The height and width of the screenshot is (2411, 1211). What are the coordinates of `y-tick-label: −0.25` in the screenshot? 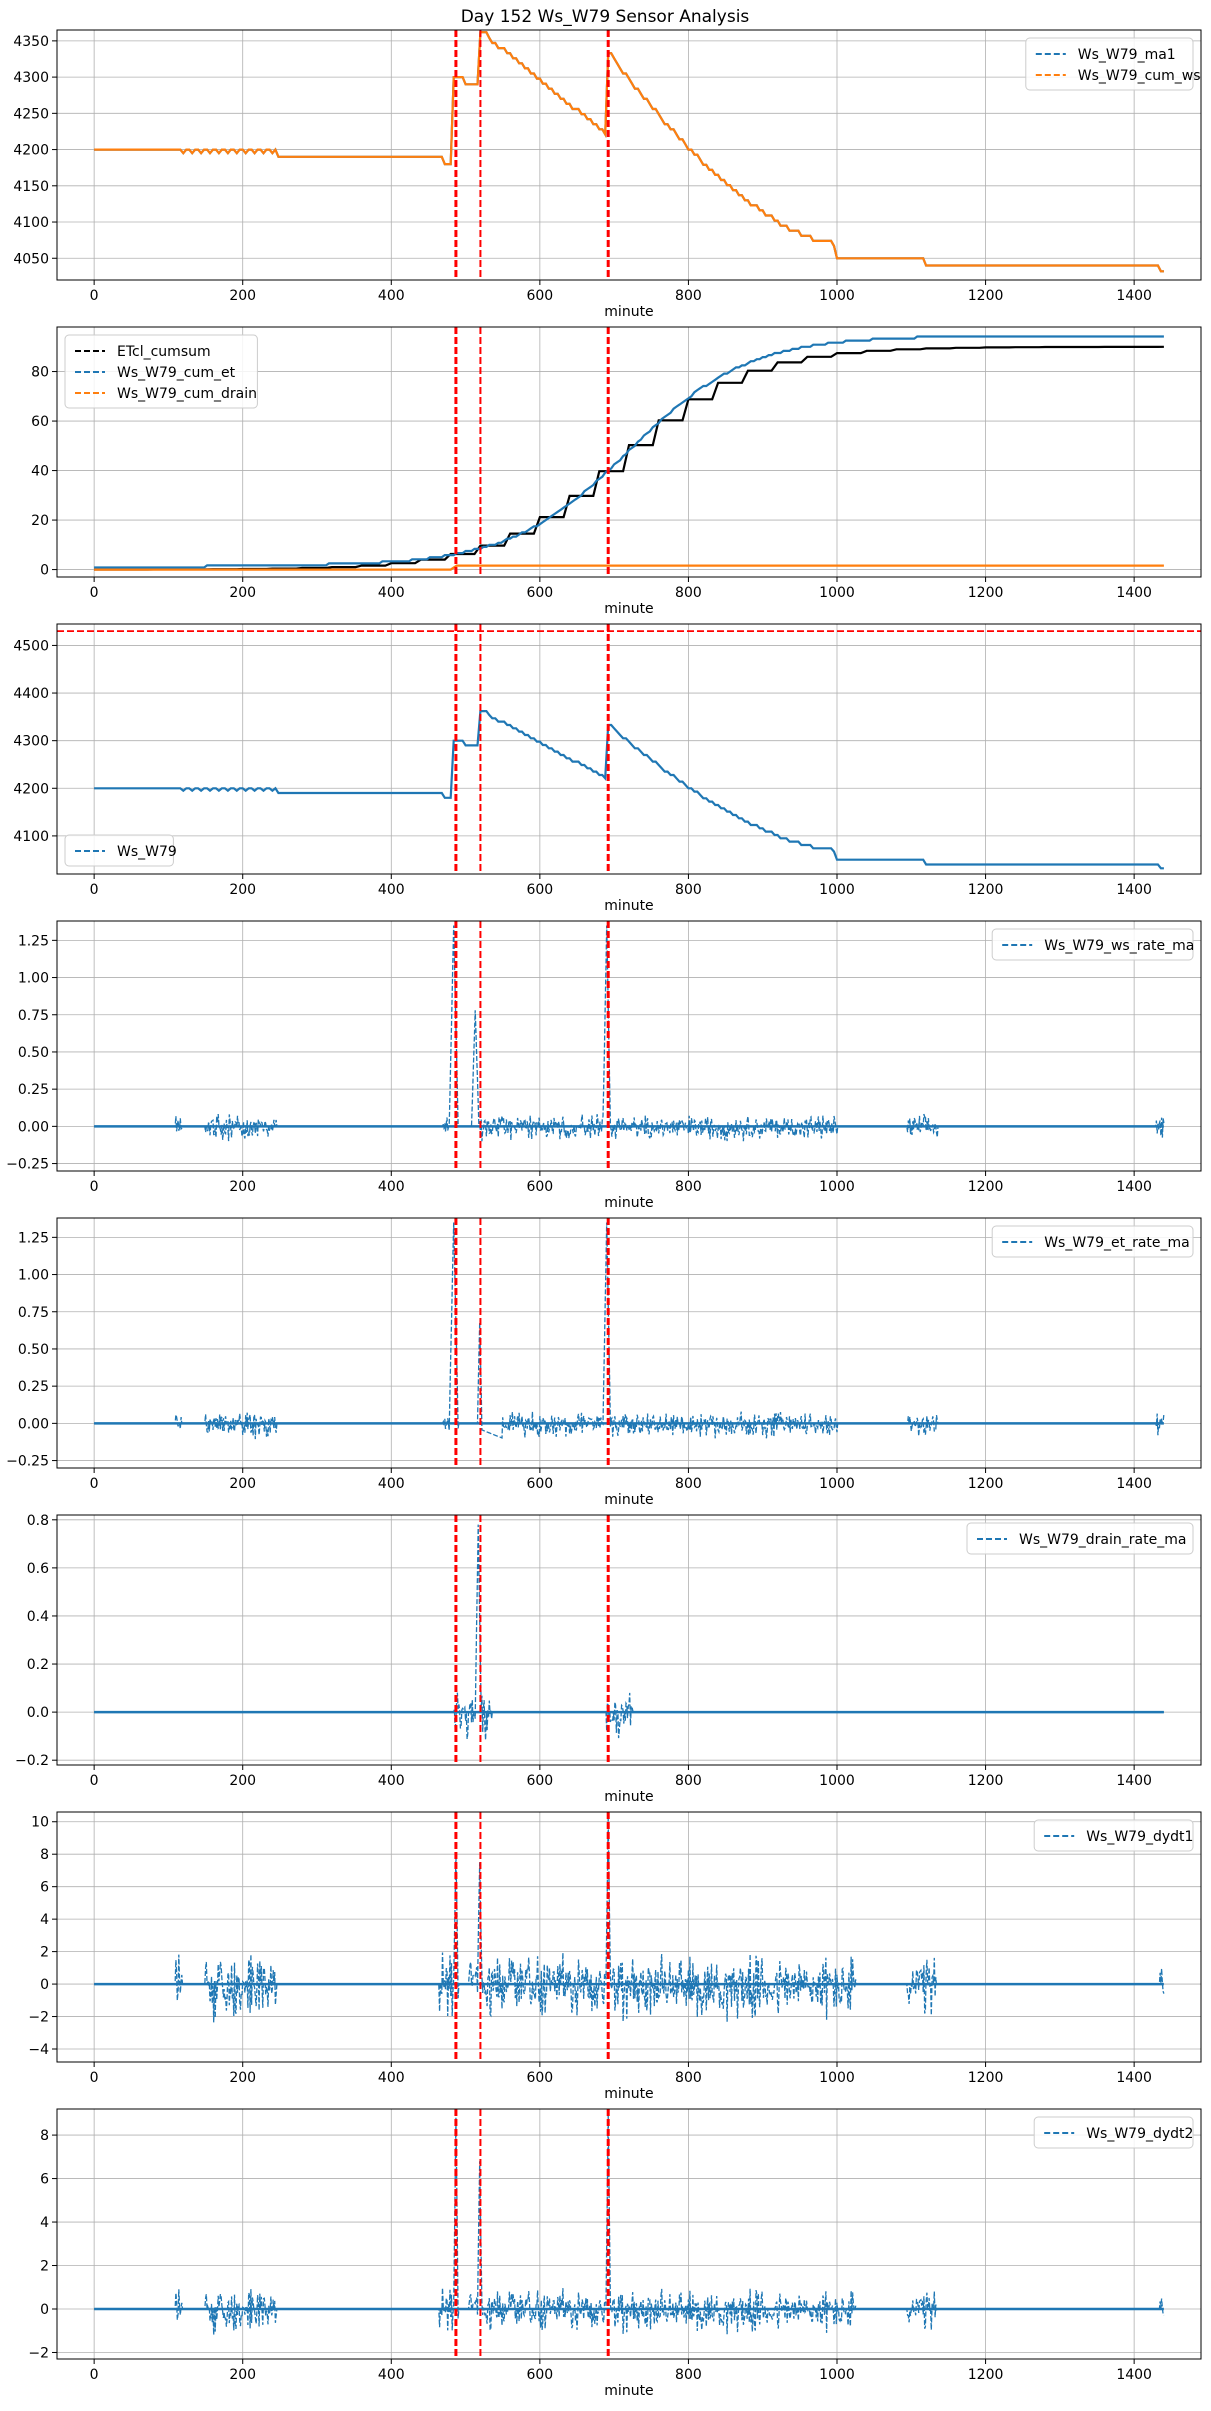 It's located at (27, 1165).